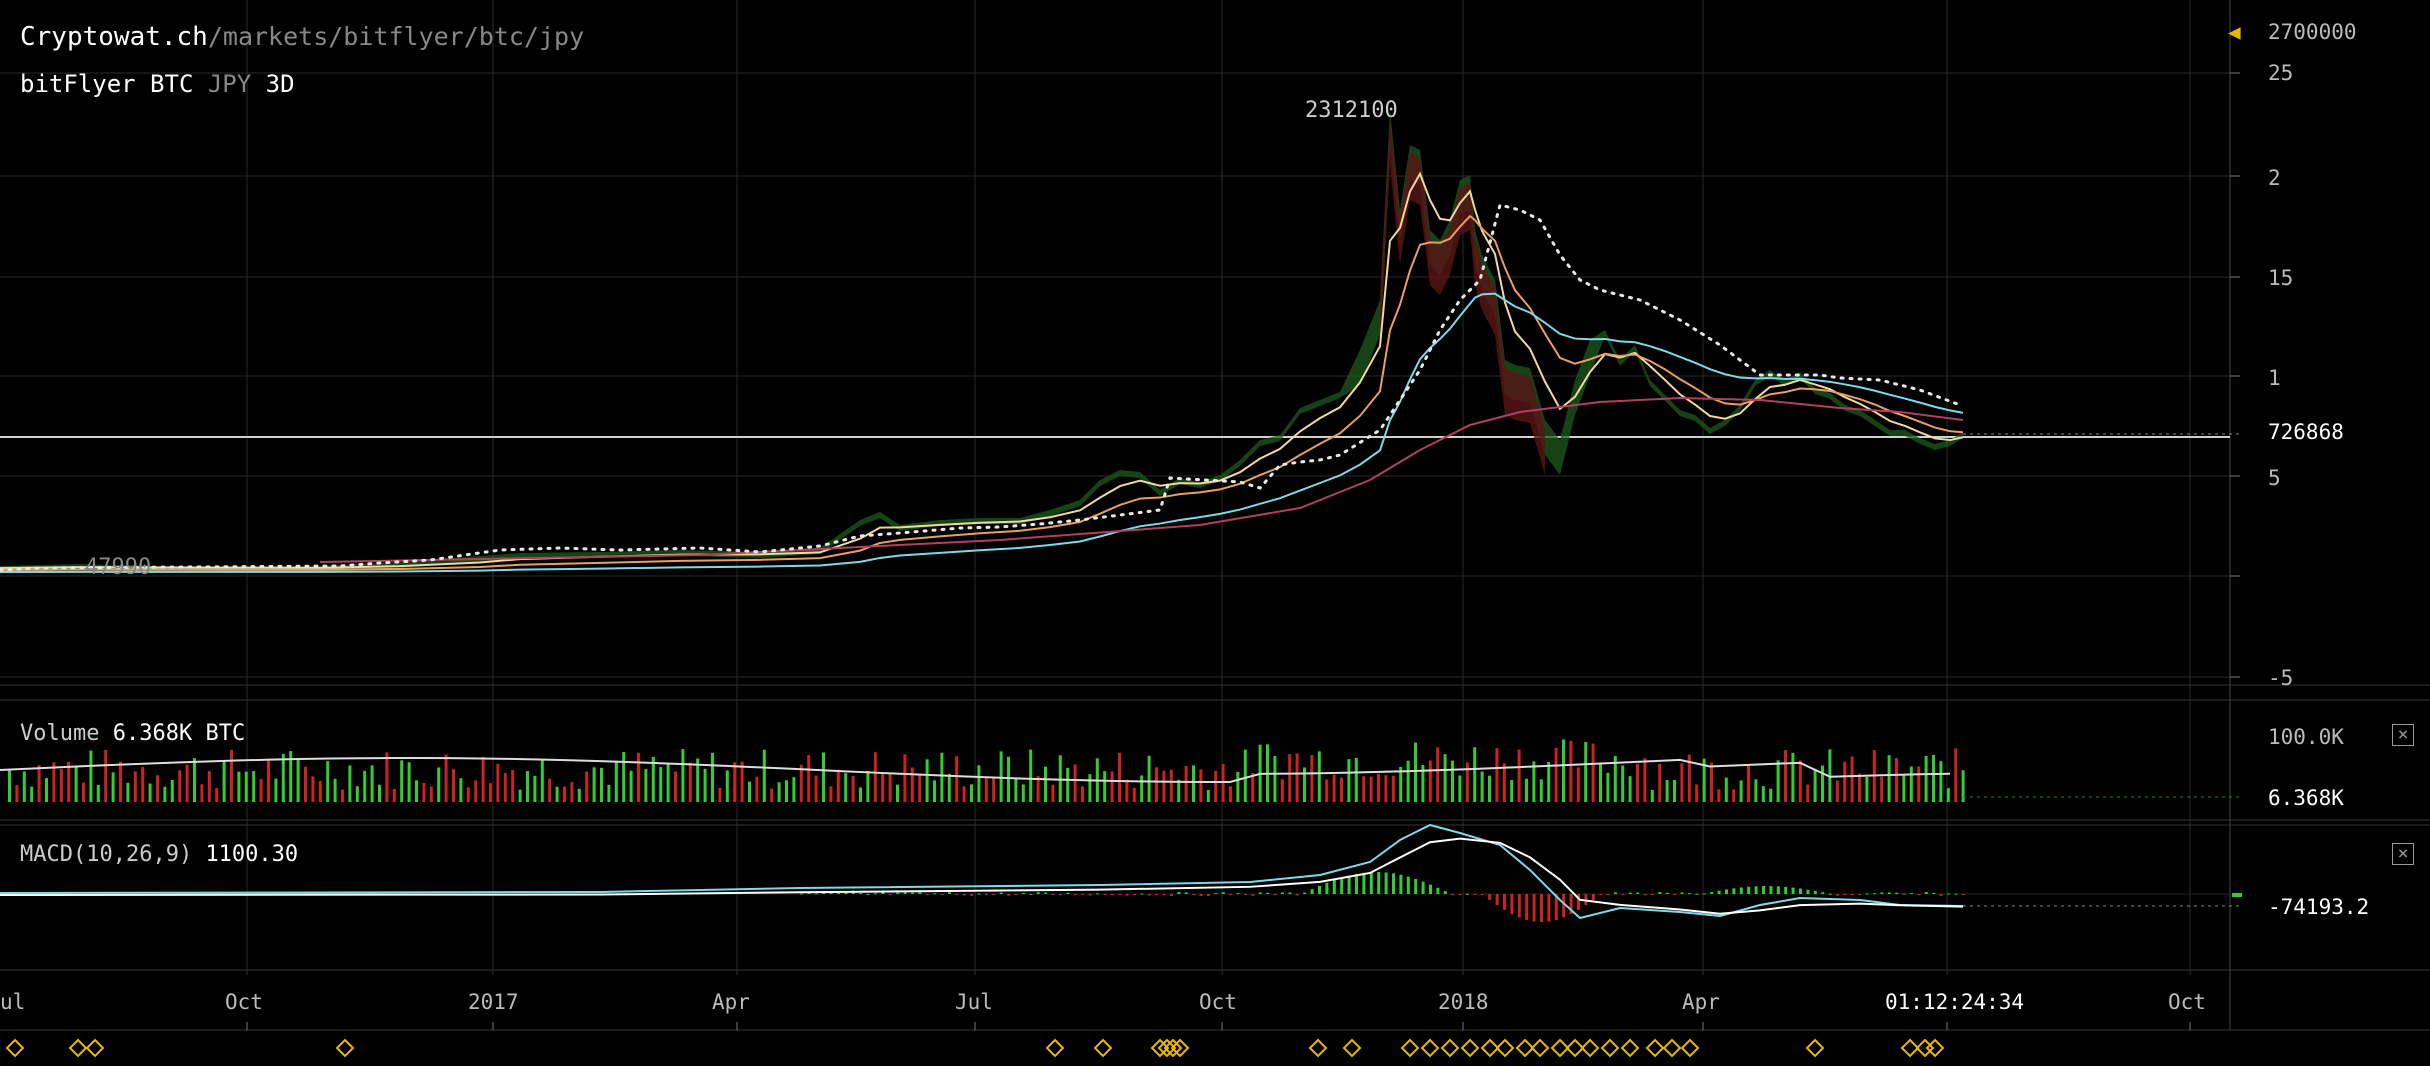 Image resolution: width=2430 pixels, height=1066 pixels. Describe the element at coordinates (2281, 678) in the screenshot. I see `y-tick: -5` at that location.